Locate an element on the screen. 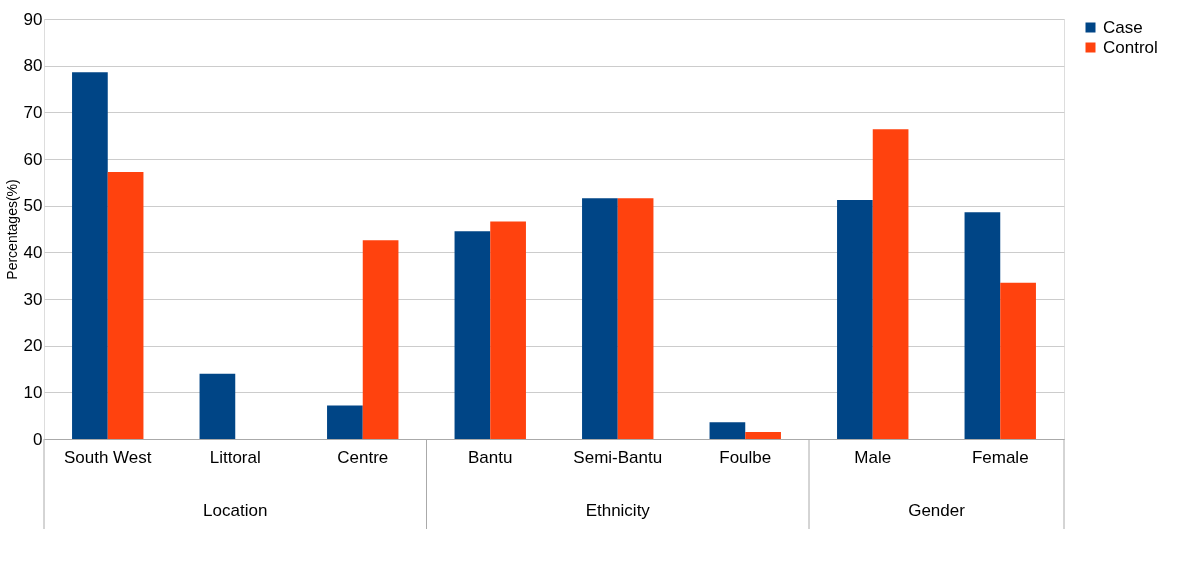 Image resolution: width=1193 pixels, height=569 pixels. y-tick-label: 70 is located at coordinates (33, 112).